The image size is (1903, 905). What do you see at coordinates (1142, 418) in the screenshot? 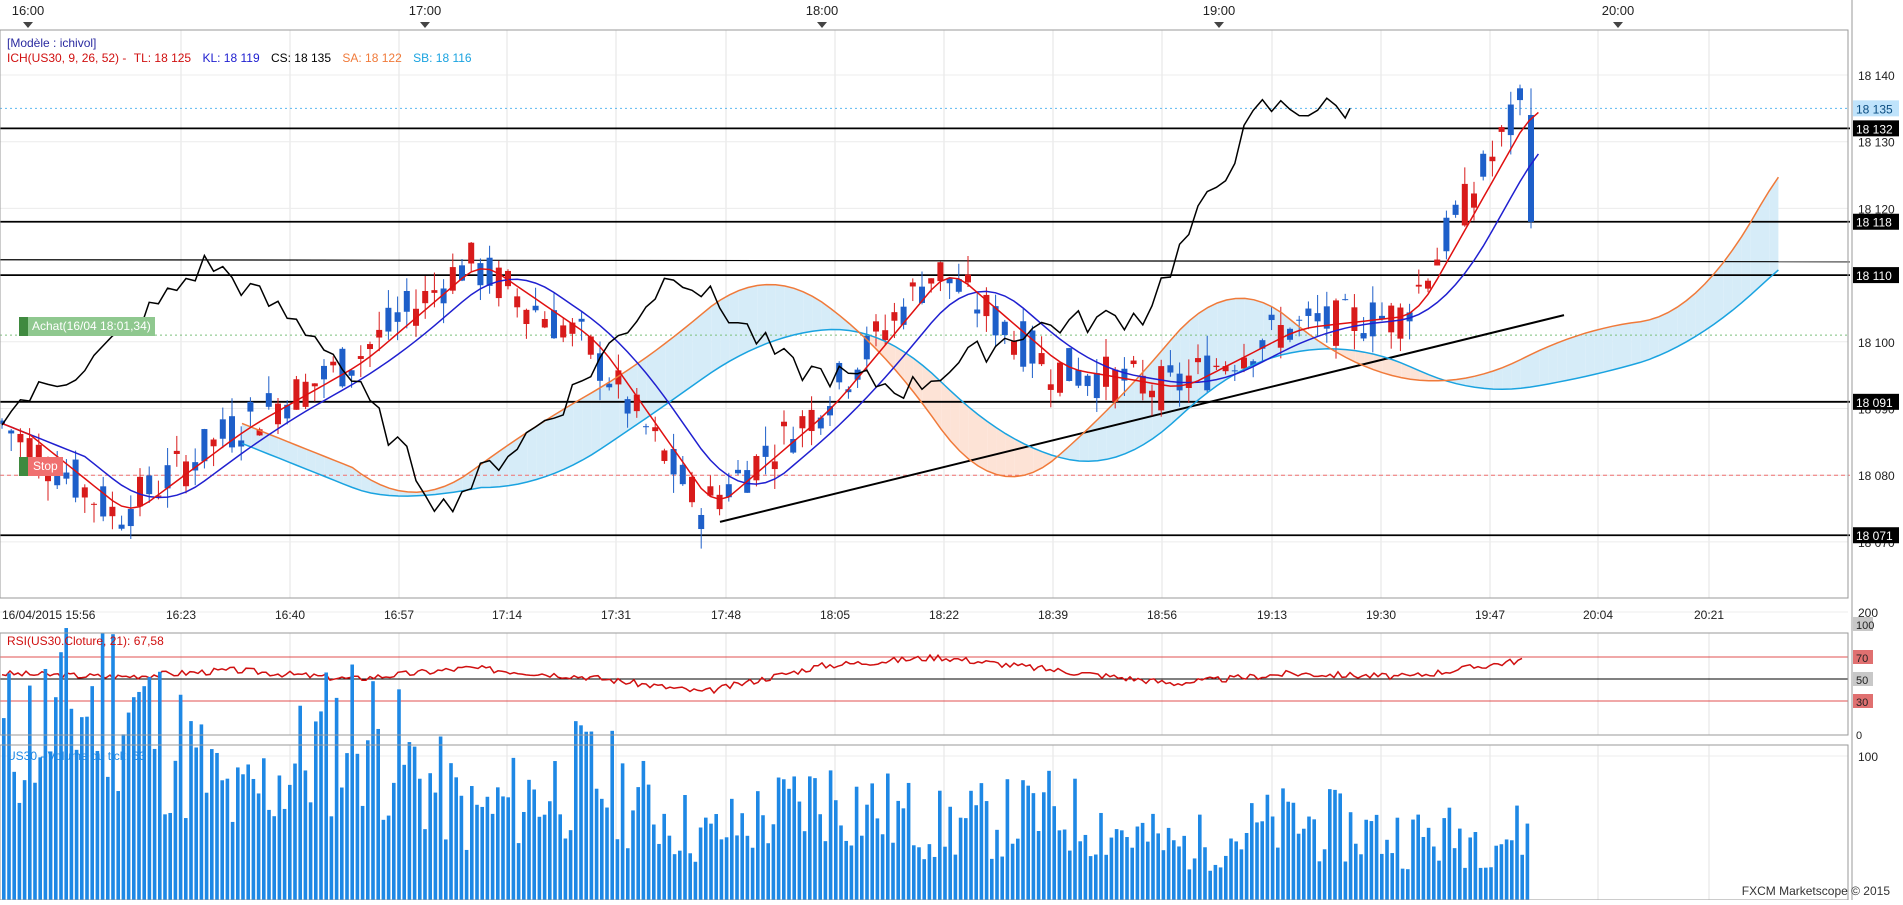
I see `trendline` at bounding box center [1142, 418].